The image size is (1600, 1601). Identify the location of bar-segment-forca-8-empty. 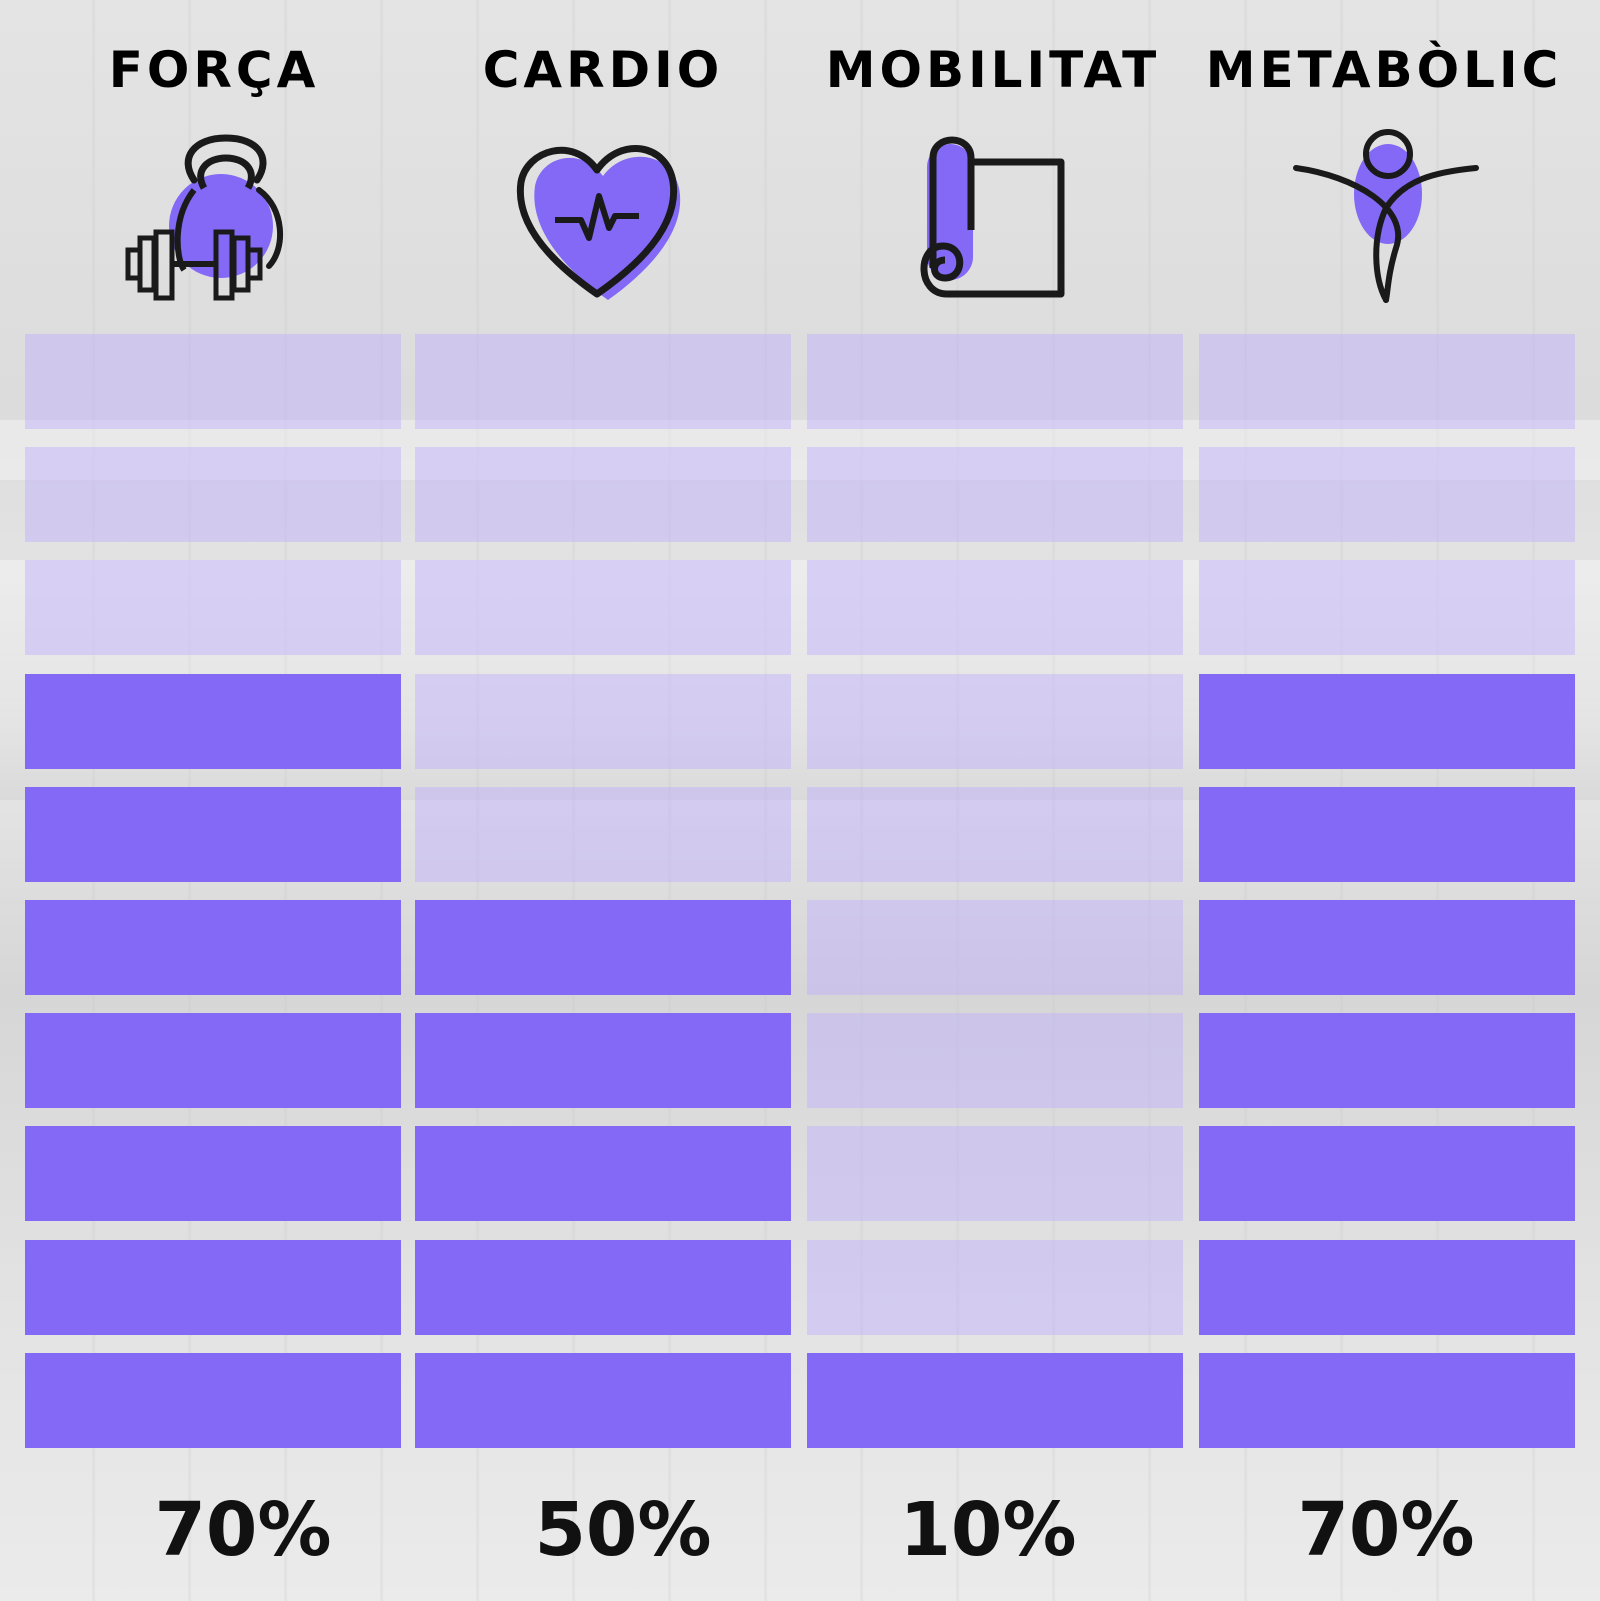
(213, 607).